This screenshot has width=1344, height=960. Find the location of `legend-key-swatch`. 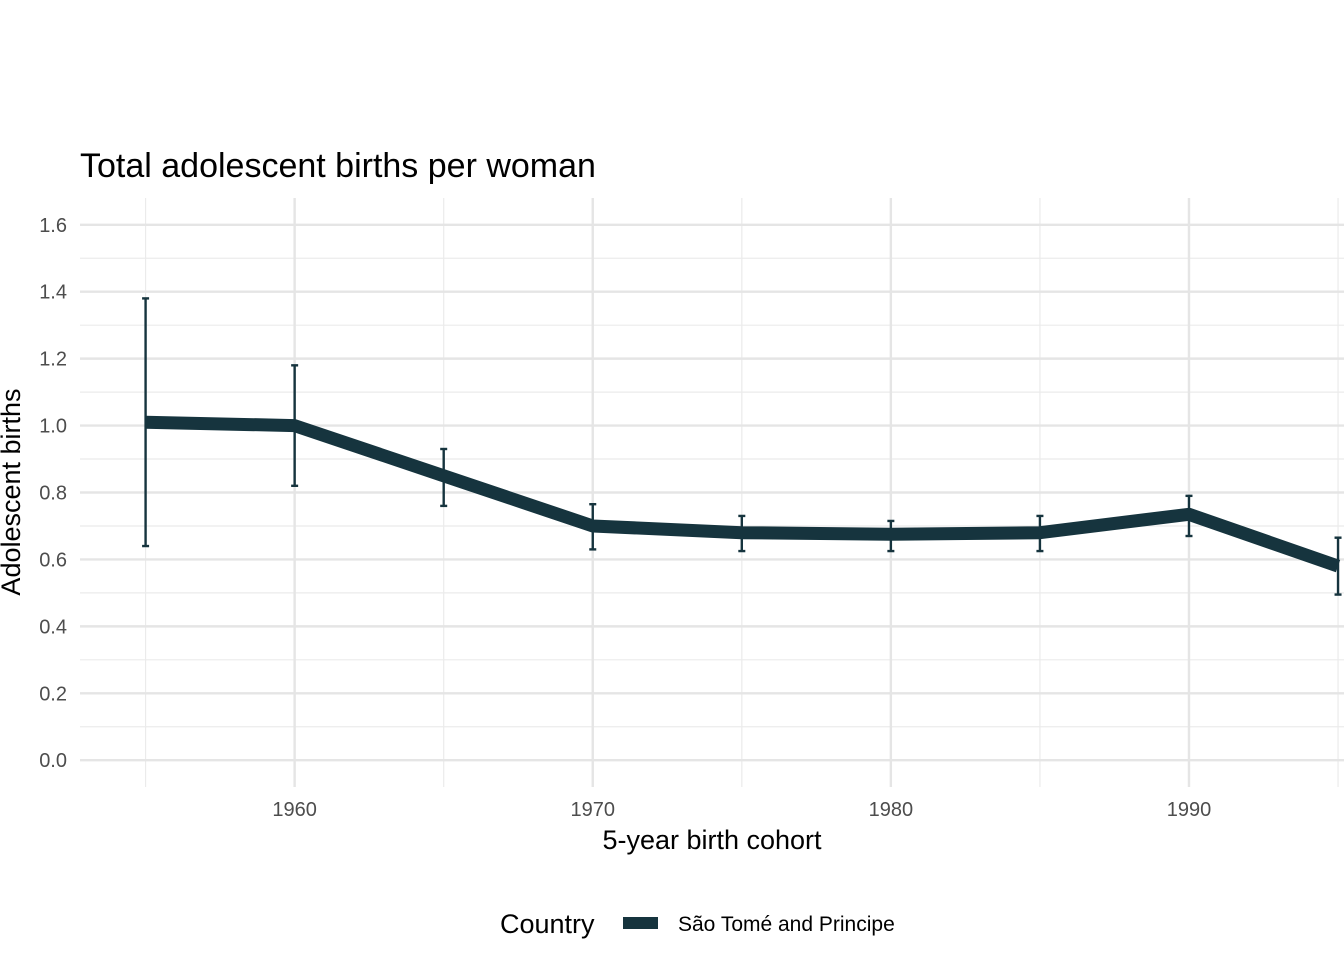

legend-key-swatch is located at coordinates (640, 923).